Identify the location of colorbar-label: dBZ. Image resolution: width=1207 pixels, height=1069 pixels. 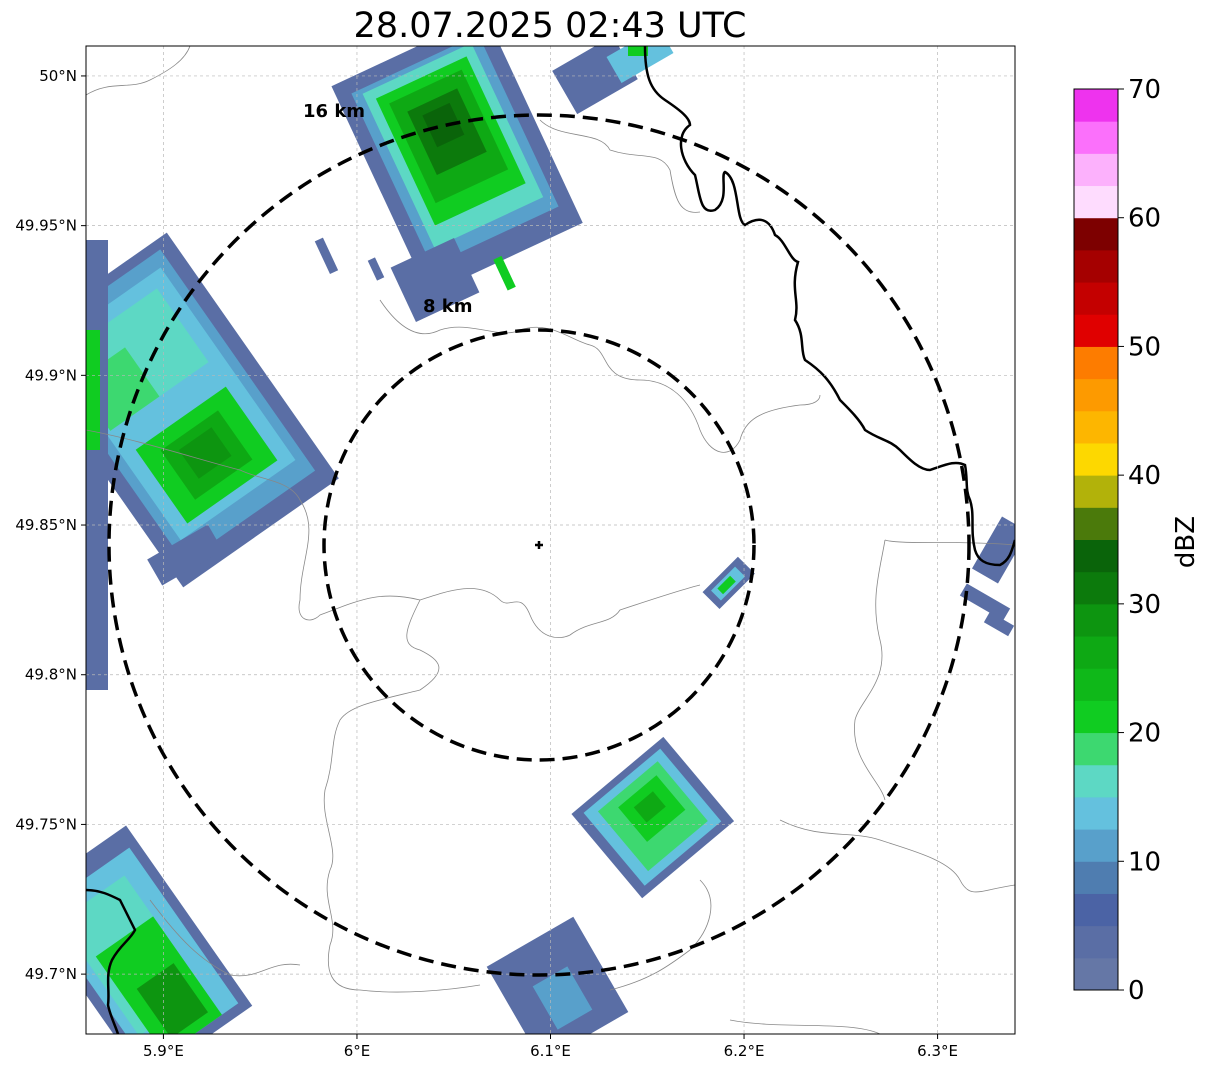
(1186, 542).